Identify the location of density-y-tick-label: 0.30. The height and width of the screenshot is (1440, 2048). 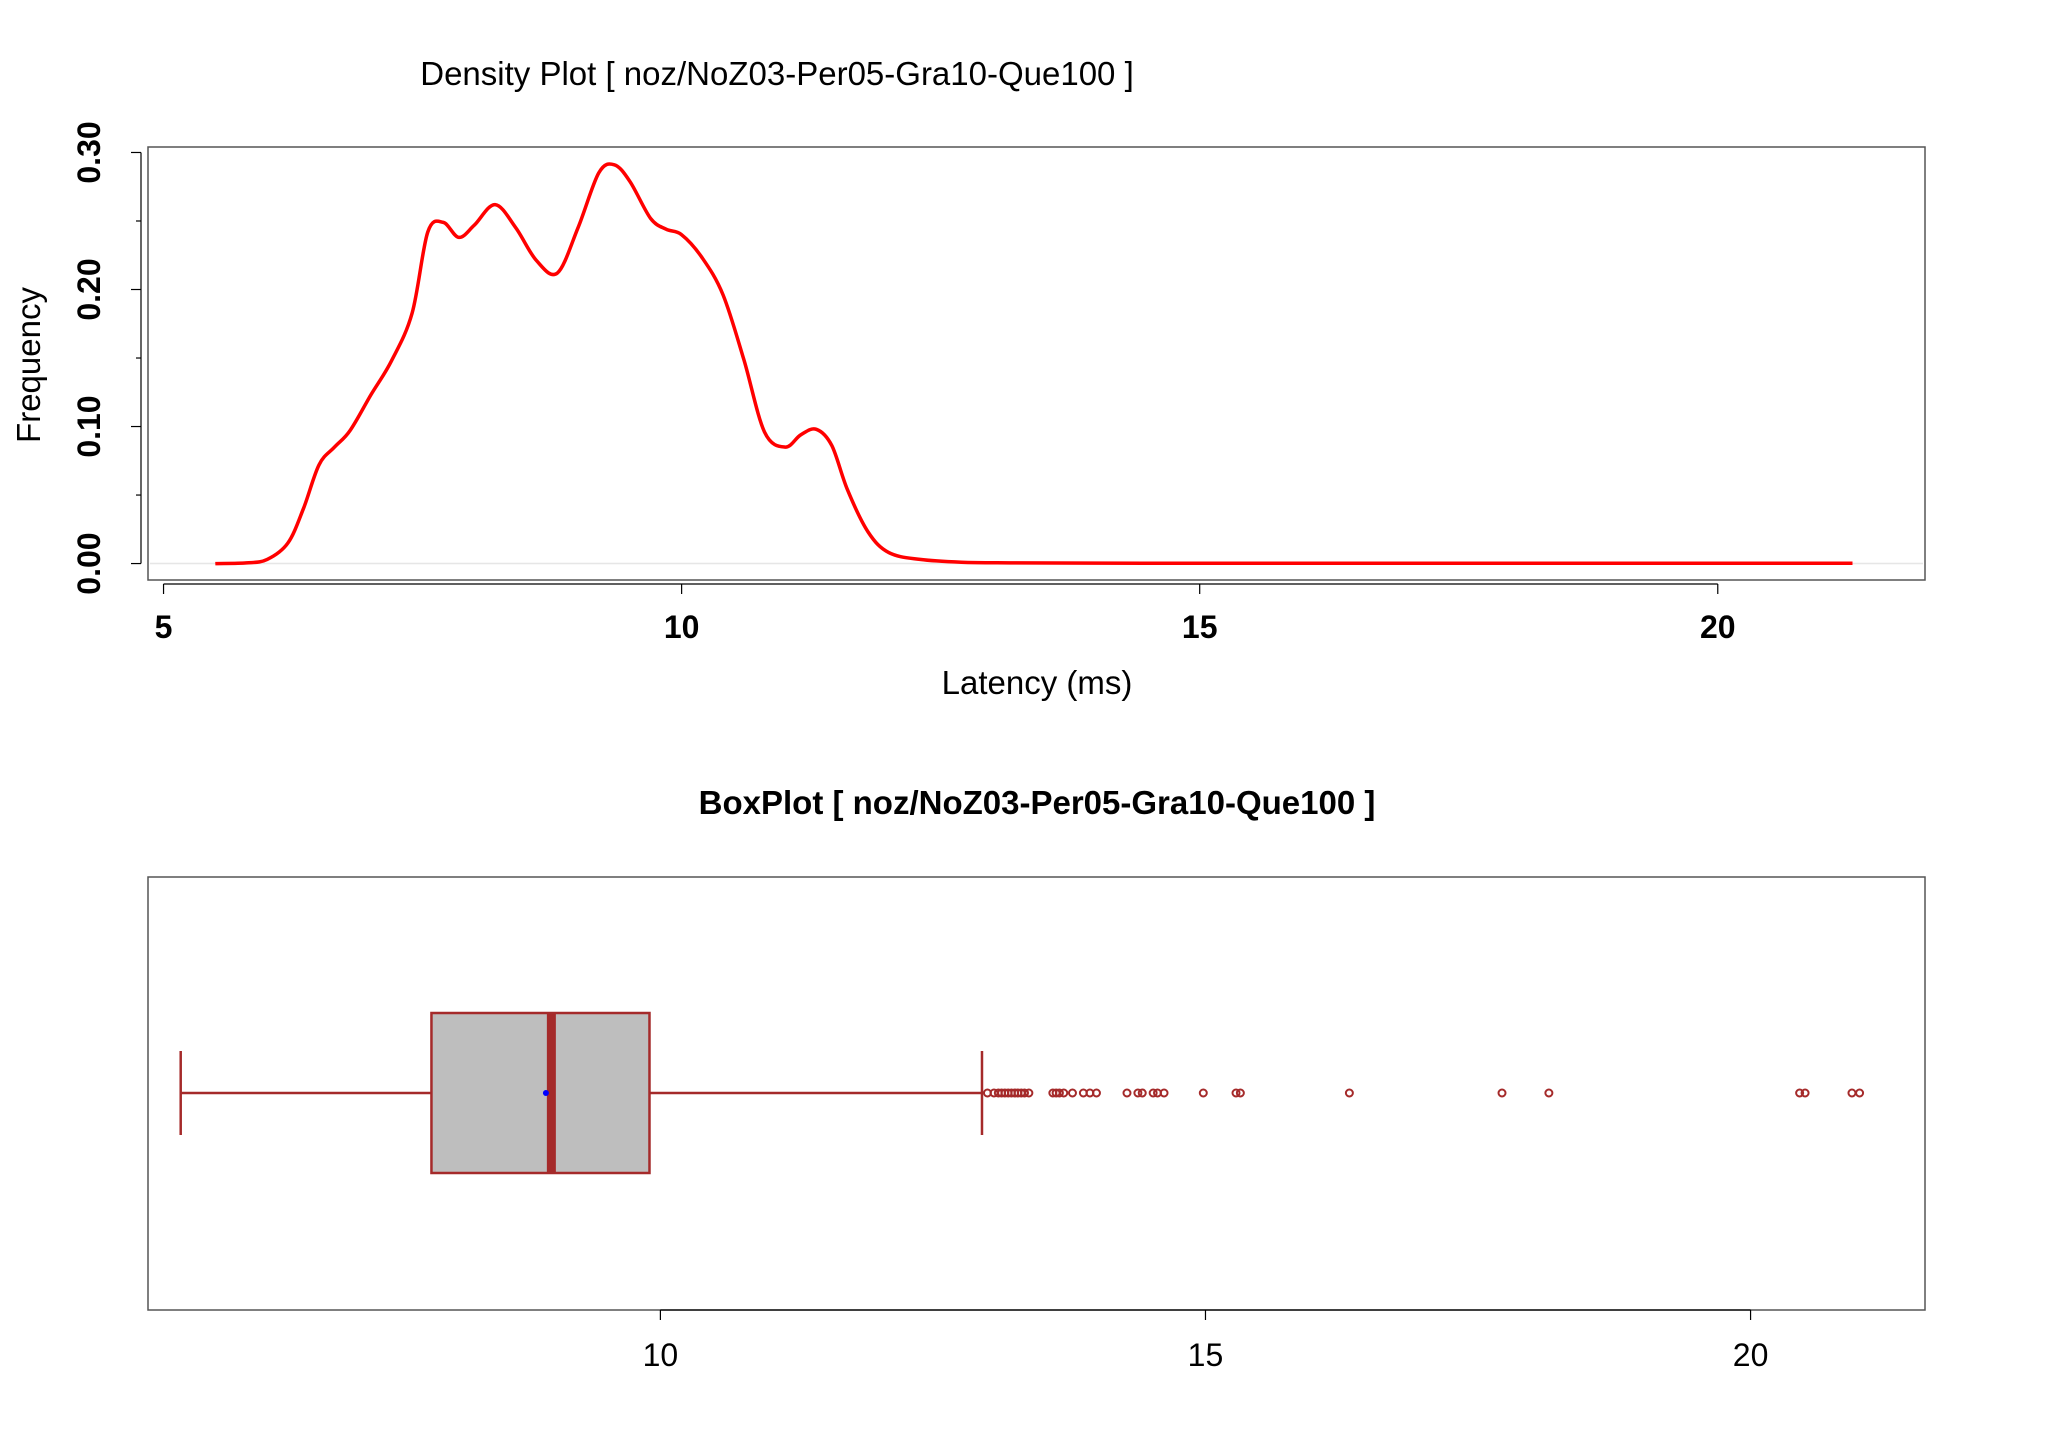
(89, 152).